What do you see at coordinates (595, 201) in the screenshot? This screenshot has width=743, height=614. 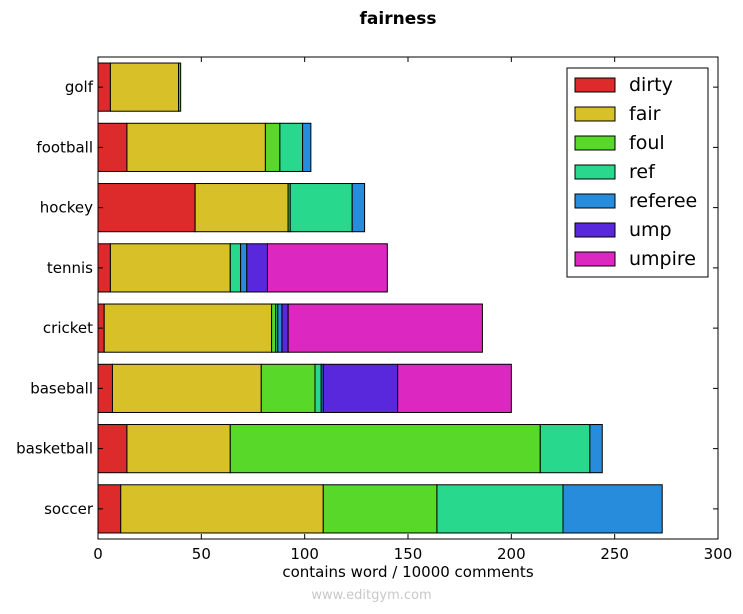 I see `legend-swatch-referee` at bounding box center [595, 201].